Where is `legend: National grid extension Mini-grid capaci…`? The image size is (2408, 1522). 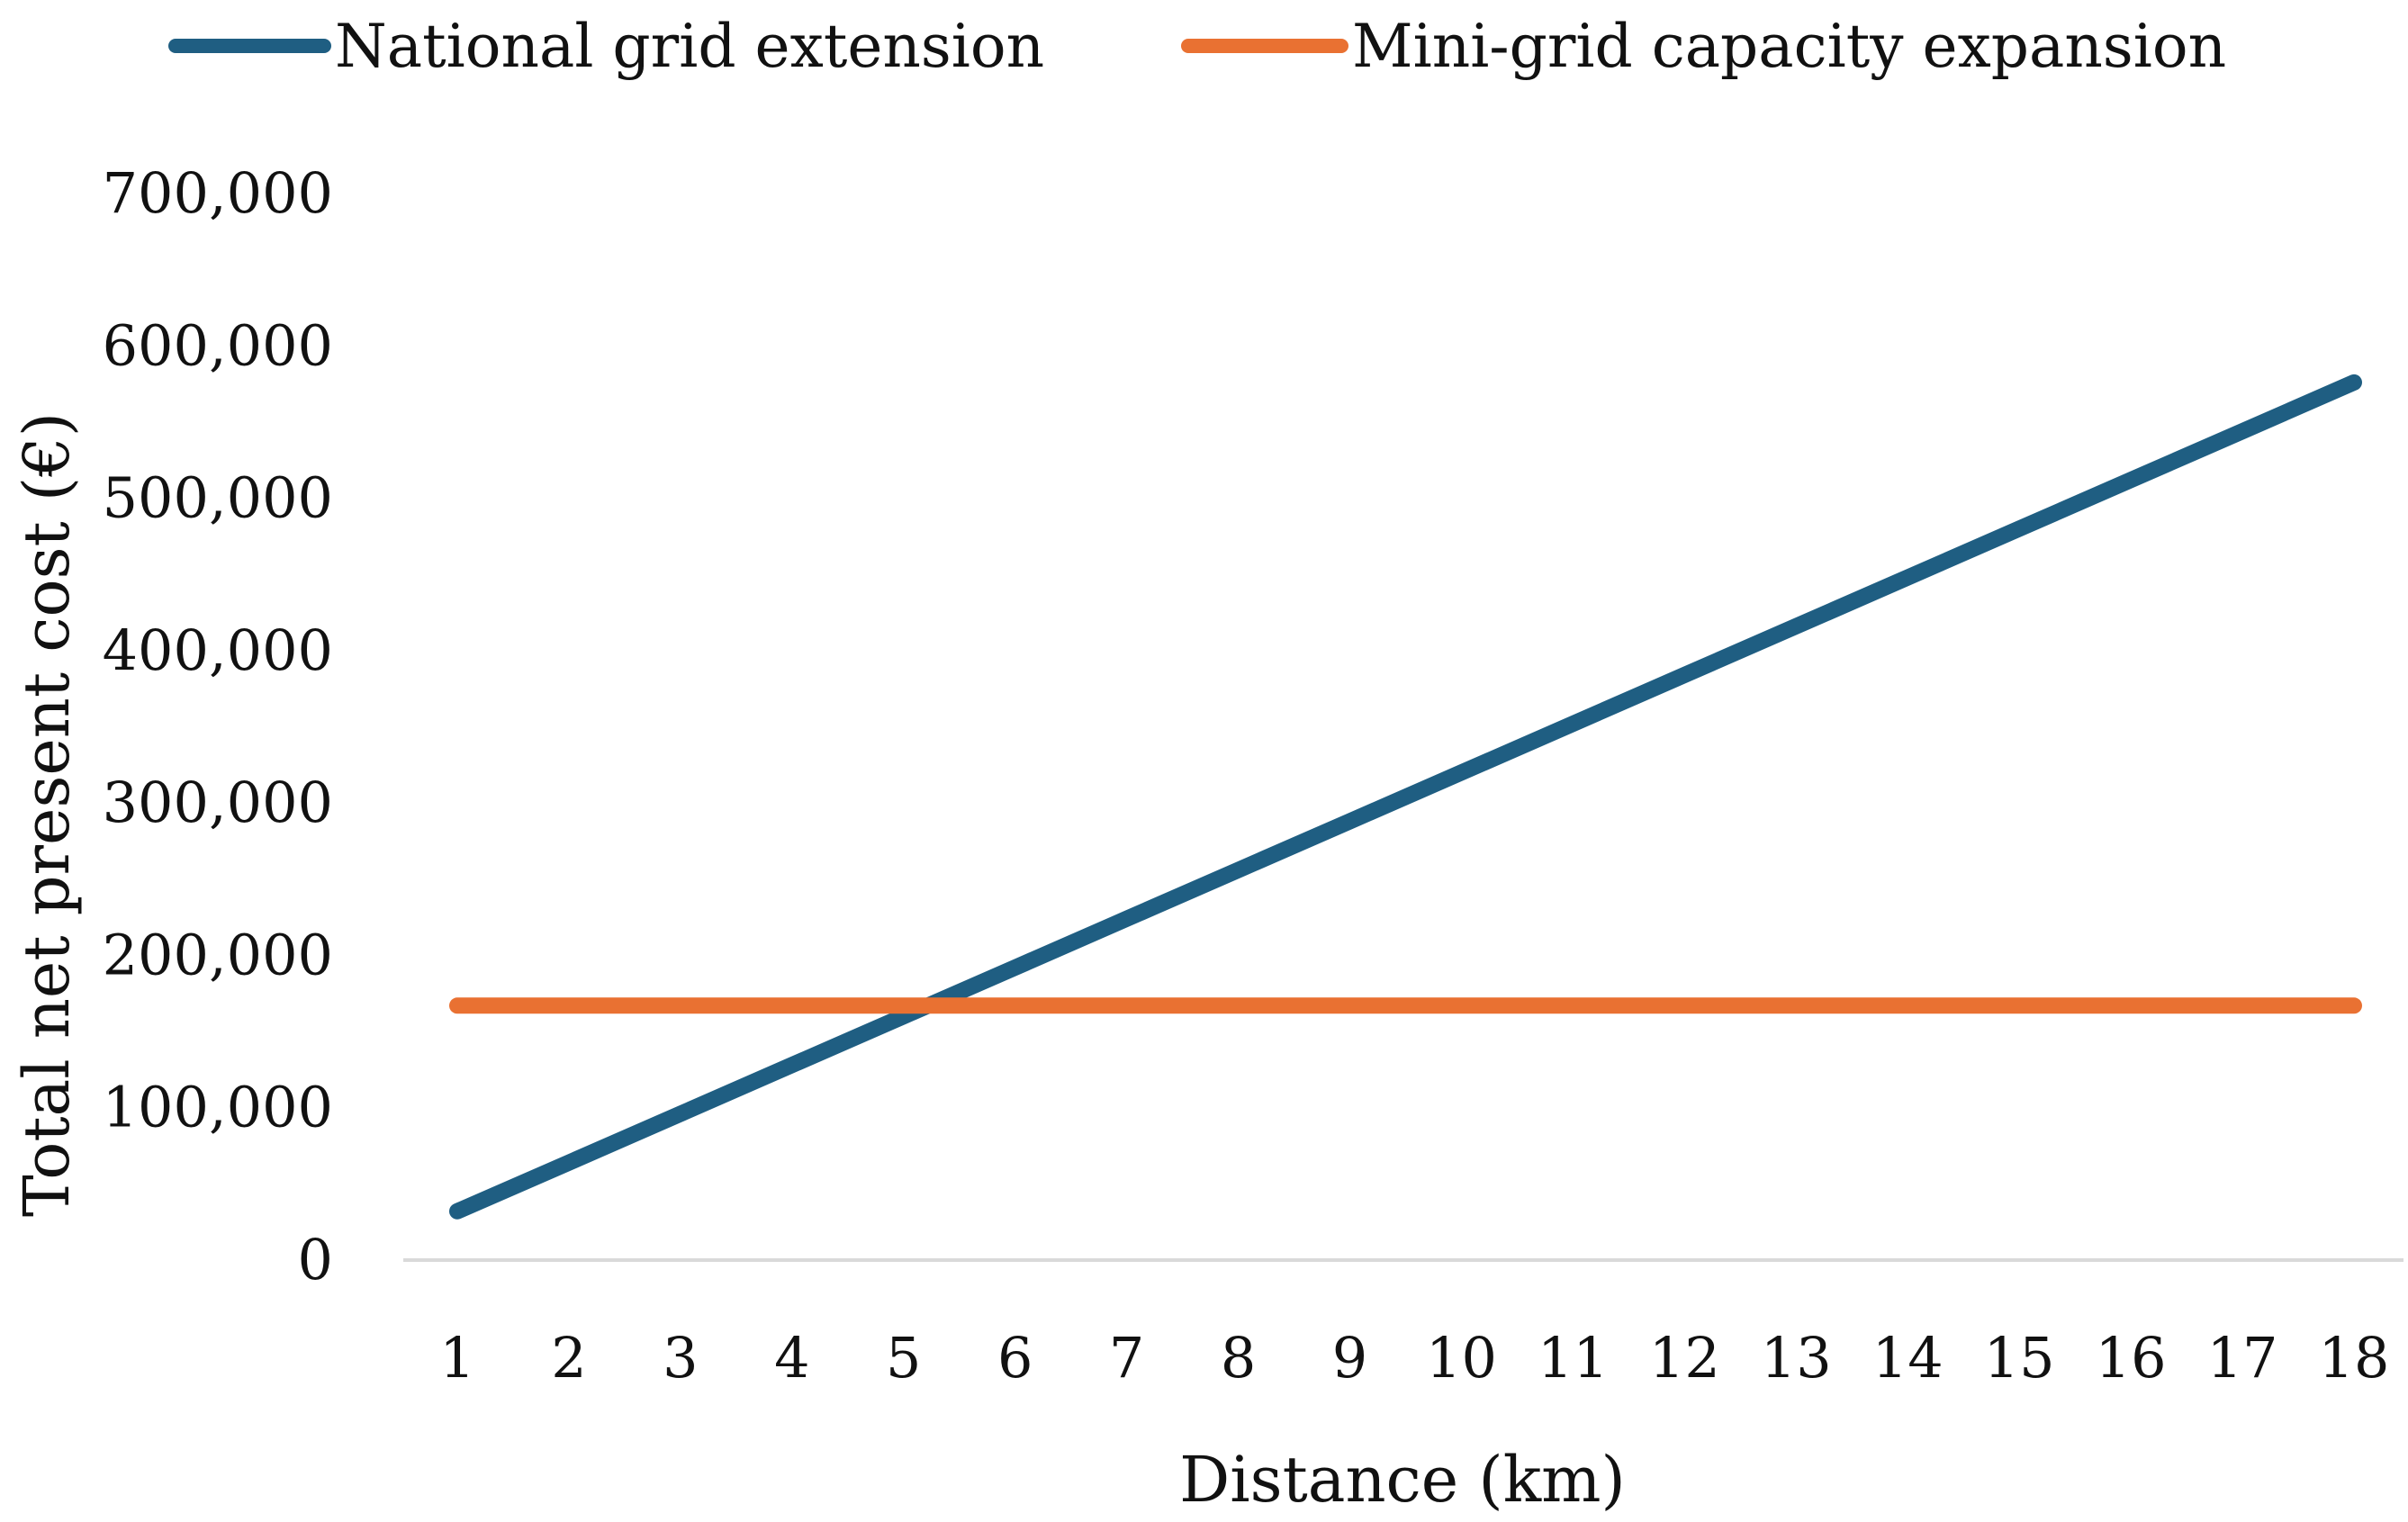
legend: National grid extension Mini-grid capaci… is located at coordinates (1197, 46).